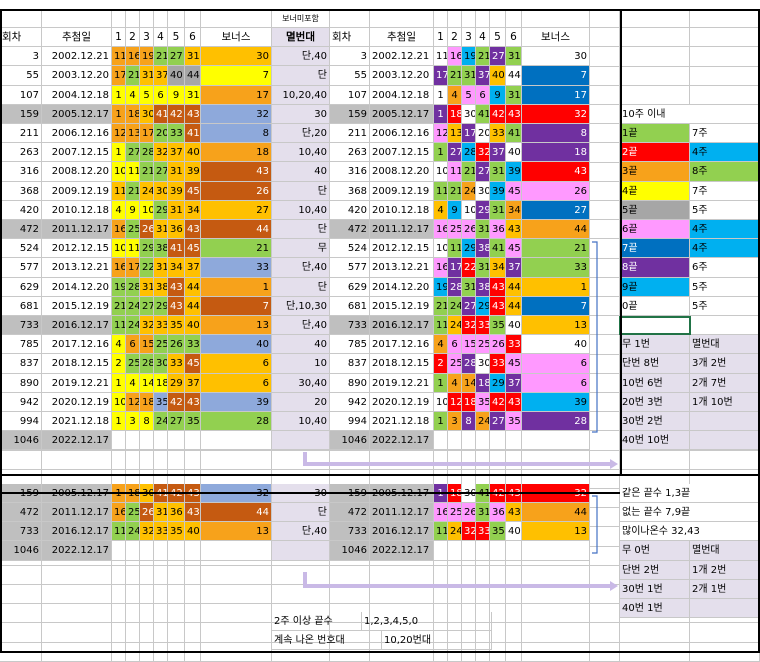 The width and height of the screenshot is (760, 662). I want to click on date-cell: 2017.12.16, so click(402, 345).